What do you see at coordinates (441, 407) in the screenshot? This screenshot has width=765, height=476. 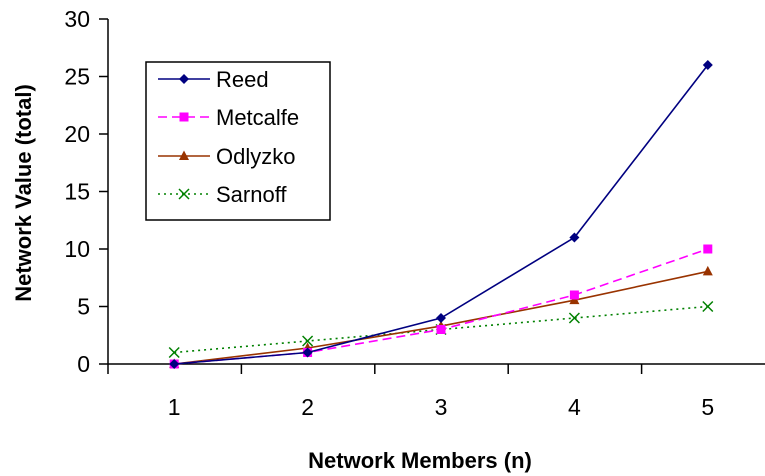 I see `x-tick-label: 3` at bounding box center [441, 407].